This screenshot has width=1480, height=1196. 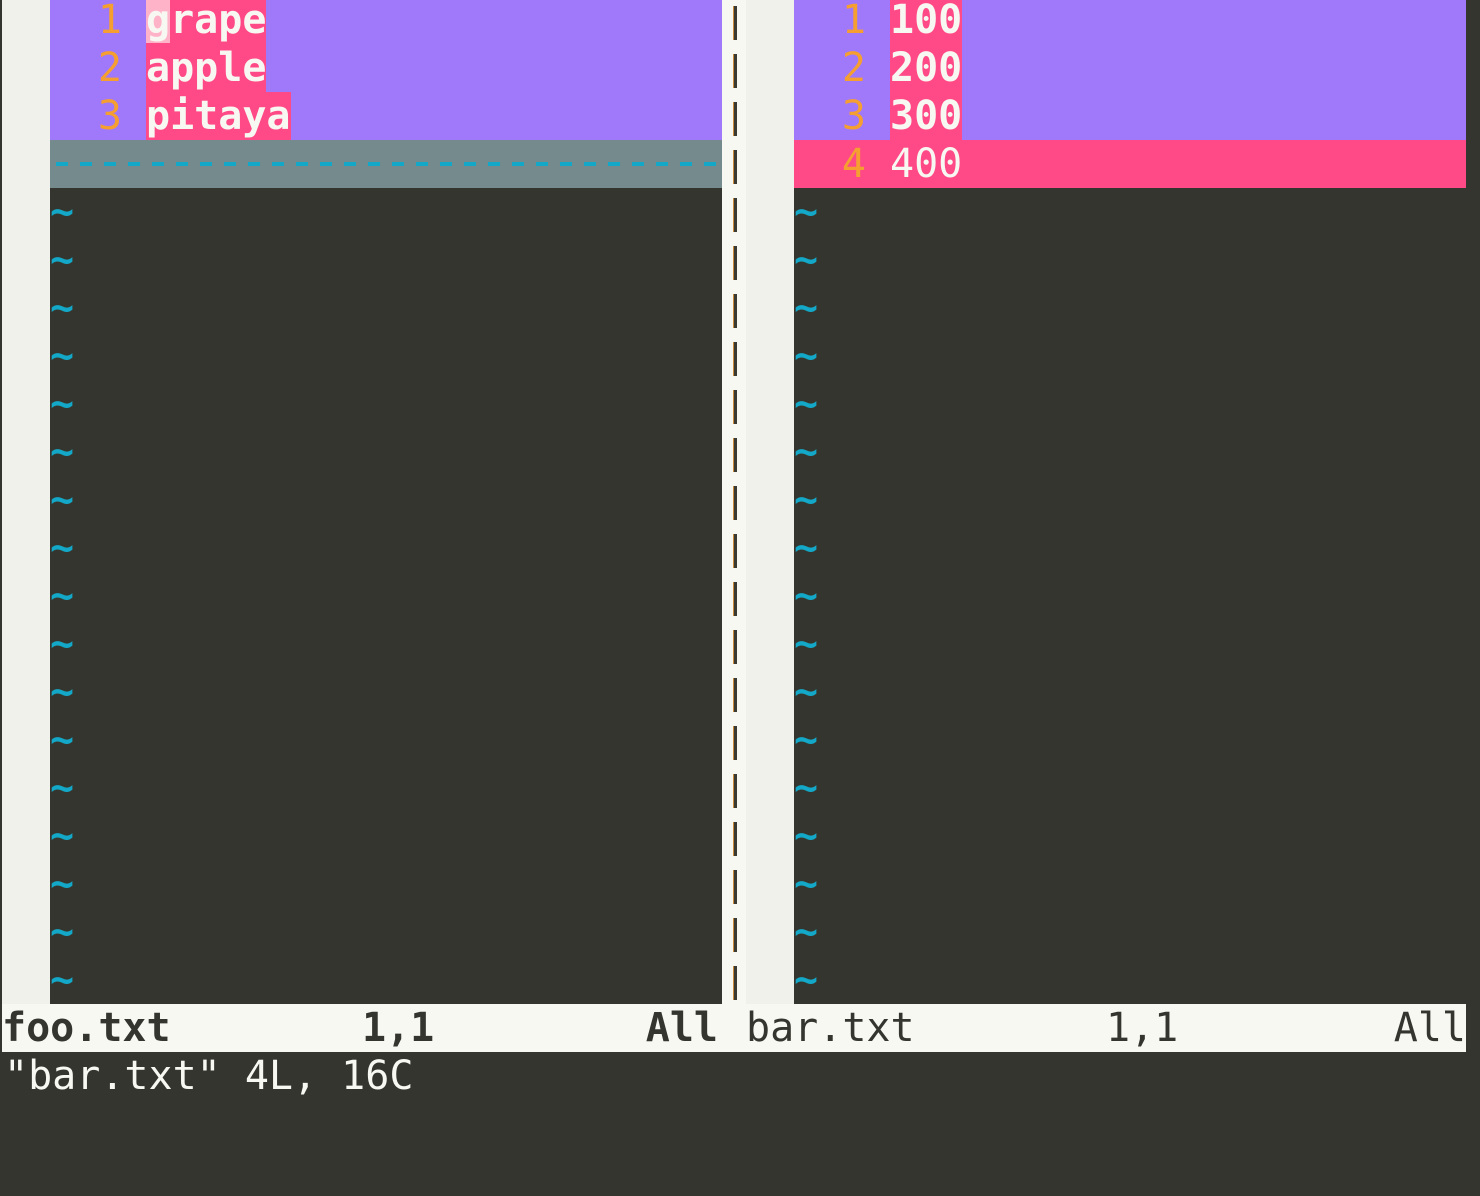 I want to click on diff-text-highlight: pitaya, so click(x=218, y=116).